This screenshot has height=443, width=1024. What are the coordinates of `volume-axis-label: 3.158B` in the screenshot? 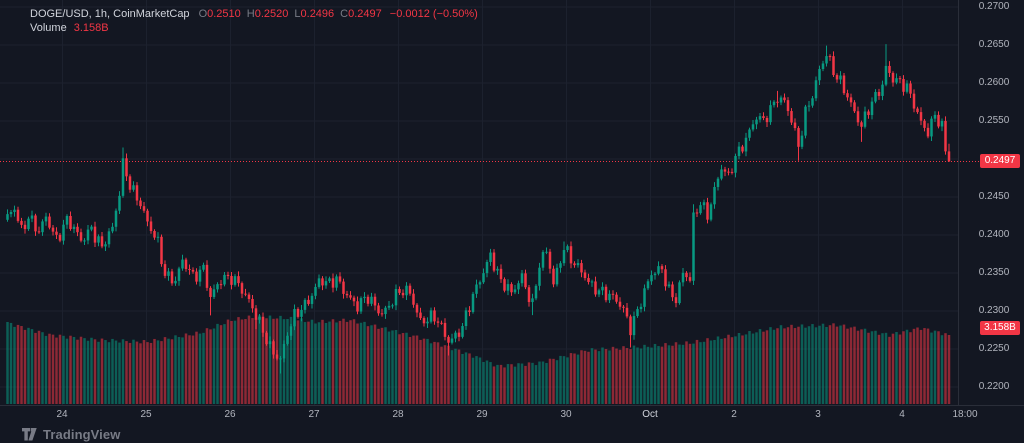 It's located at (1000, 327).